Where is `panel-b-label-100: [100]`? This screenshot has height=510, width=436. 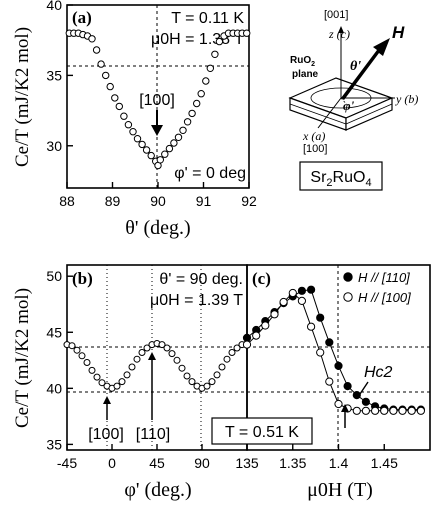
panel-b-label-100: [100] is located at coordinates (106, 434).